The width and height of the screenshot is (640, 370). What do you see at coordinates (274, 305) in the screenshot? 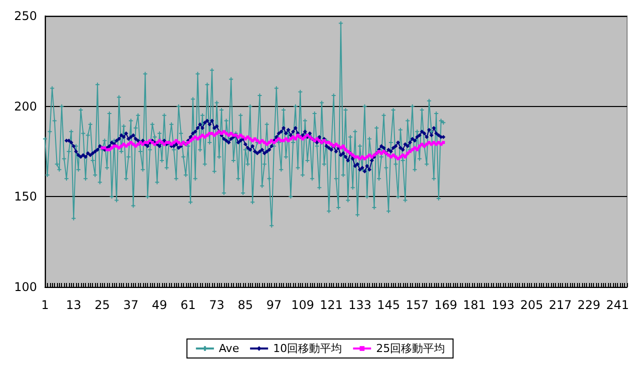
I see `x-tick-label: 97` at bounding box center [274, 305].